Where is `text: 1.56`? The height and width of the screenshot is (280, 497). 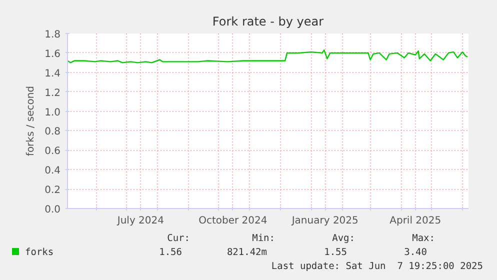 text: 1.56 is located at coordinates (170, 253).